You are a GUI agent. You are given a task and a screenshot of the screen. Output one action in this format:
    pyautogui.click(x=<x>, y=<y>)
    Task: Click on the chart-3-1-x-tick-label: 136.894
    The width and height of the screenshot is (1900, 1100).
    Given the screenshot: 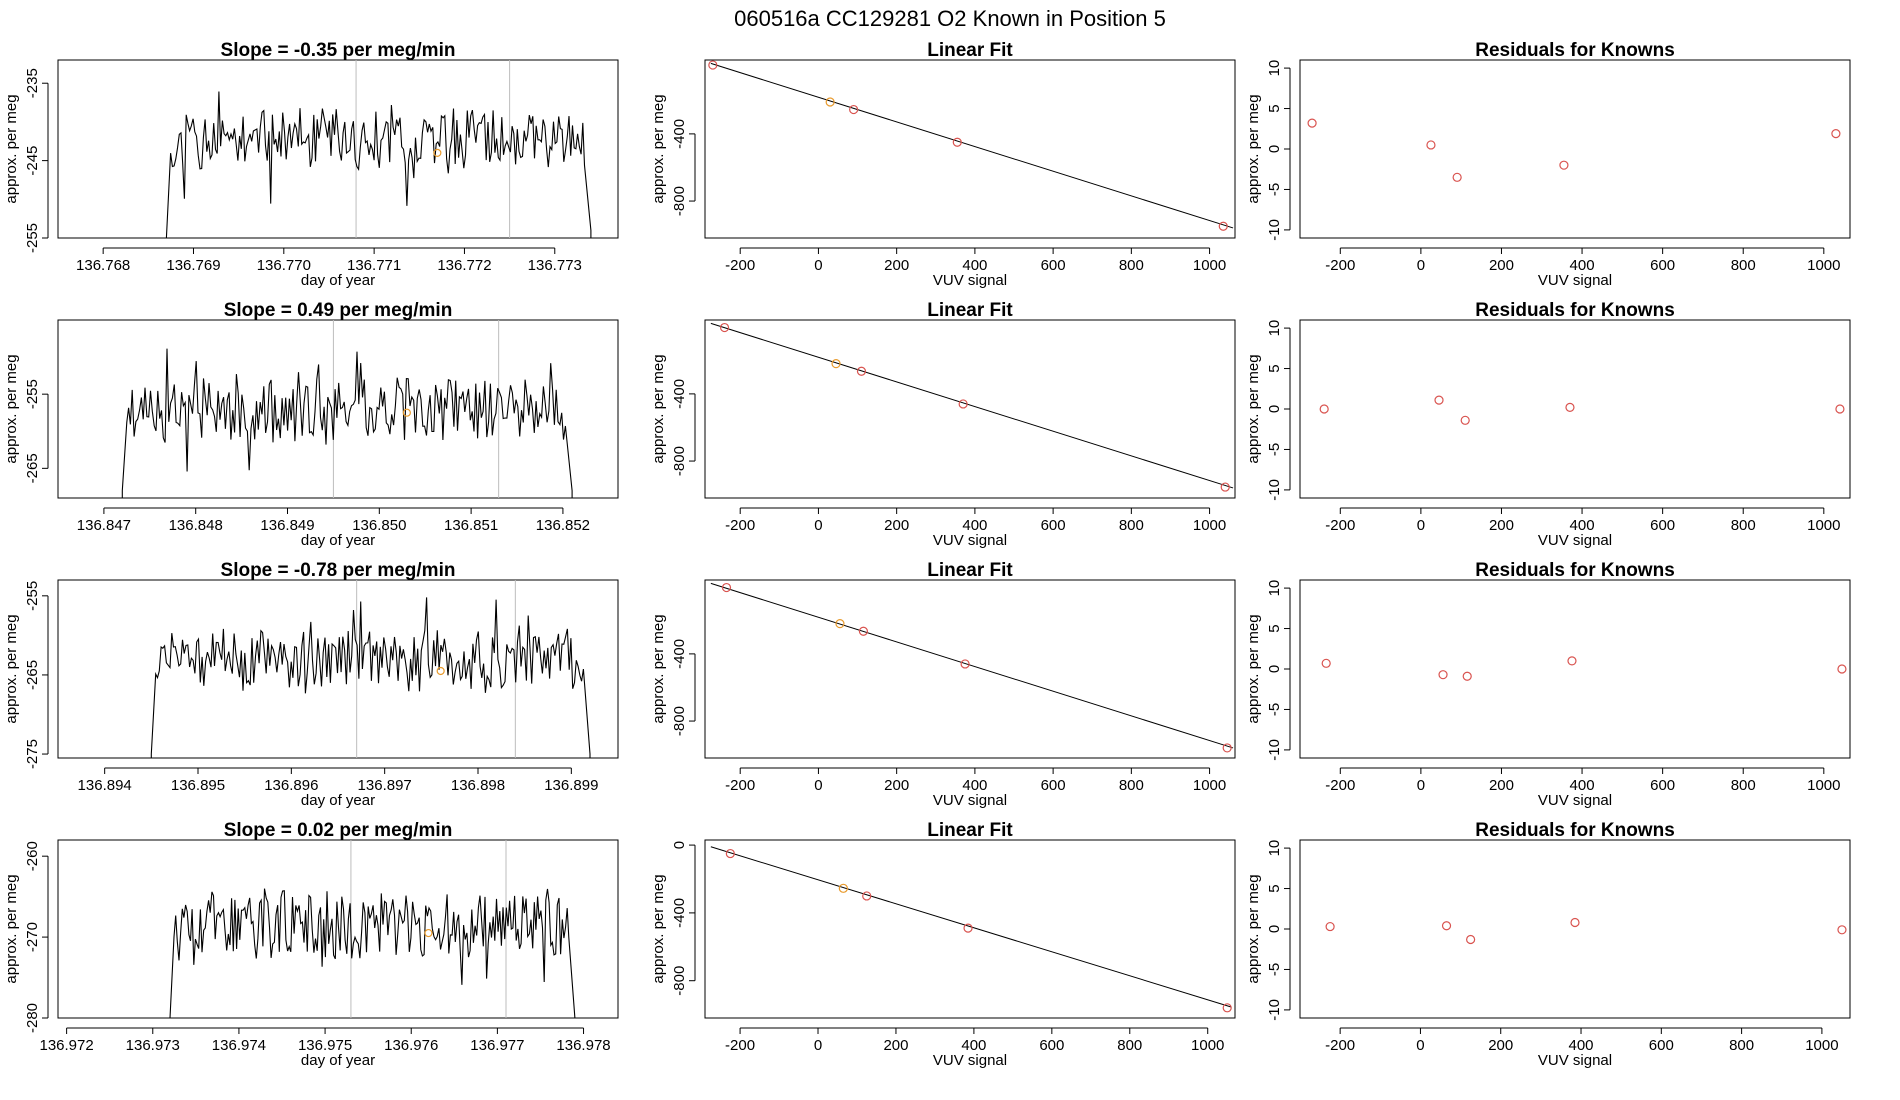 What is the action you would take?
    pyautogui.click(x=105, y=785)
    